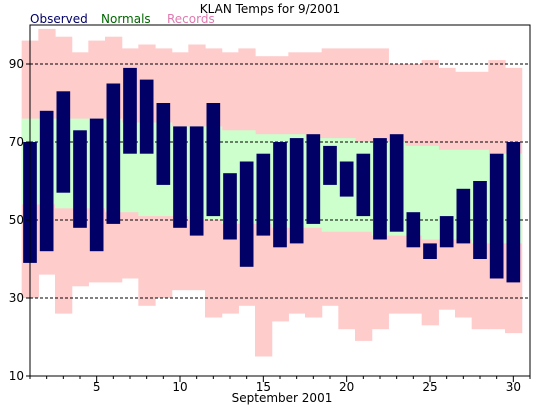 This screenshot has height=406, width=540. I want to click on x-tick-label-25: 25, so click(429, 387).